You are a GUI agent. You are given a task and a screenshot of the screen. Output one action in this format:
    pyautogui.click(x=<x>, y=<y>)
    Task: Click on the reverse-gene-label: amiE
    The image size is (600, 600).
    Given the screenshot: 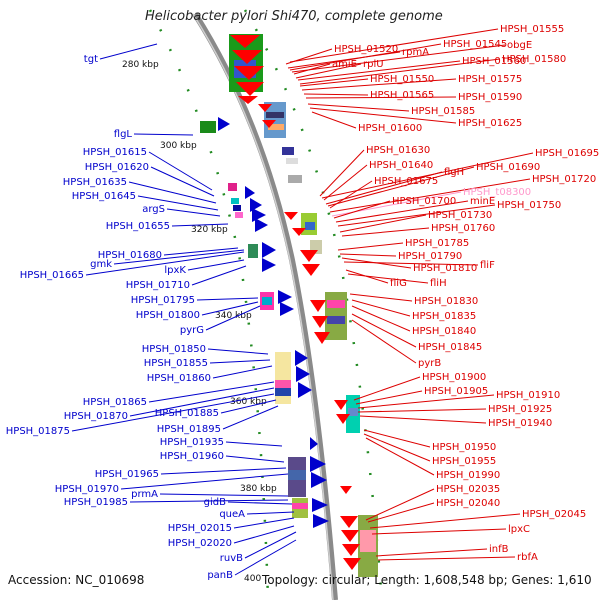 What is the action you would take?
    pyautogui.click(x=344, y=64)
    